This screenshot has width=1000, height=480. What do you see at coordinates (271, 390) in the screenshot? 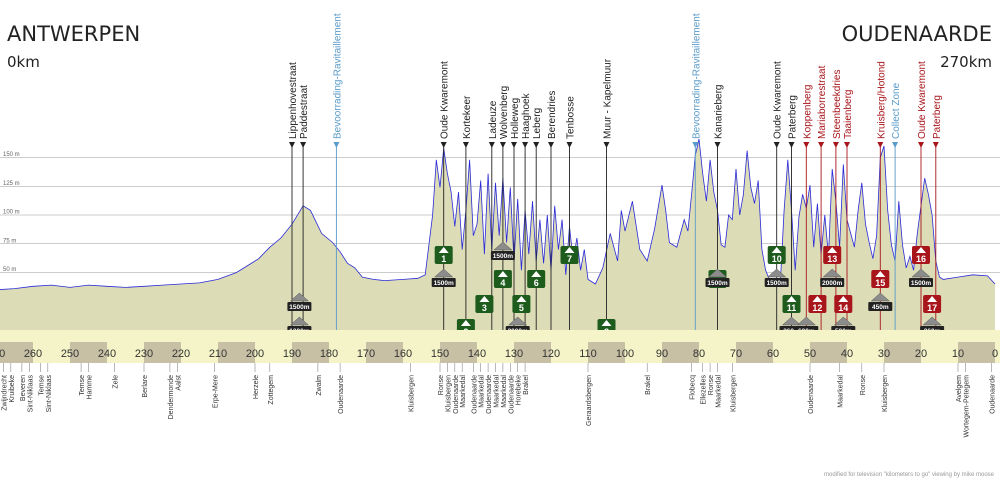
I see `town-label: Zottegem` at bounding box center [271, 390].